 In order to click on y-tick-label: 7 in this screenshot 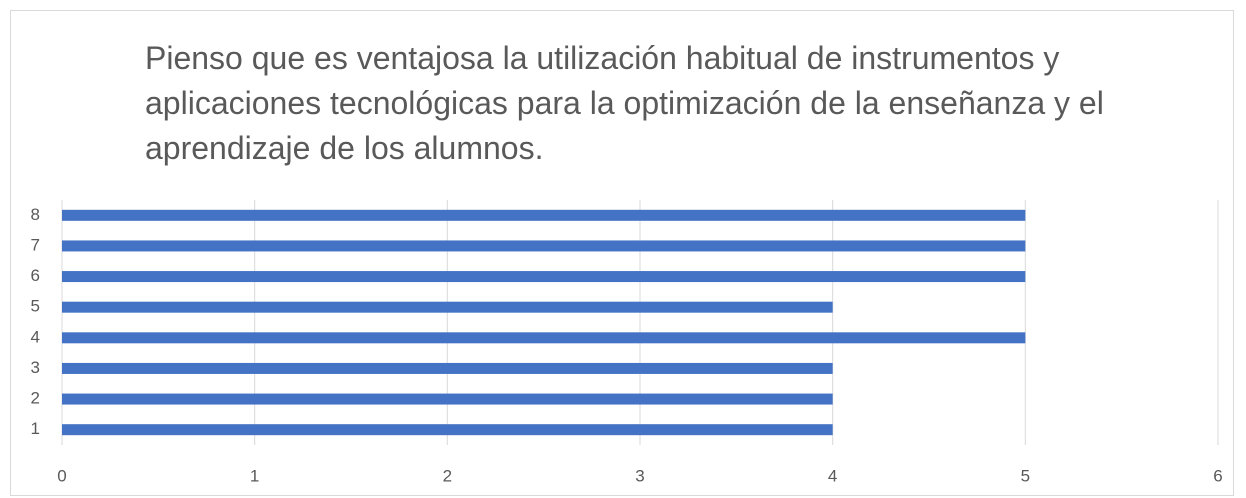, I will do `click(35, 244)`.